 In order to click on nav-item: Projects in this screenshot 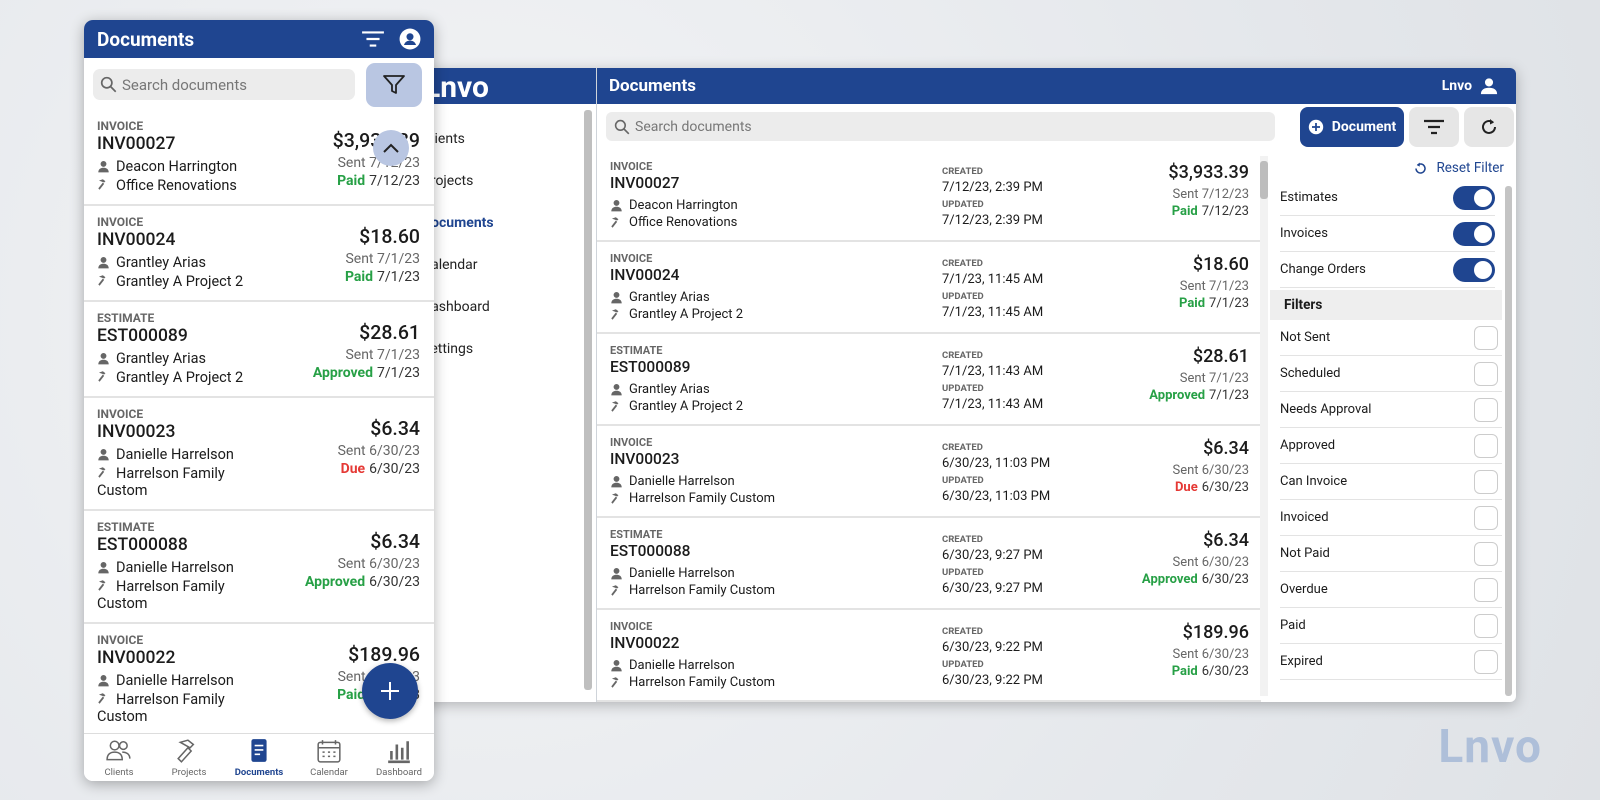, I will do `click(189, 758)`.